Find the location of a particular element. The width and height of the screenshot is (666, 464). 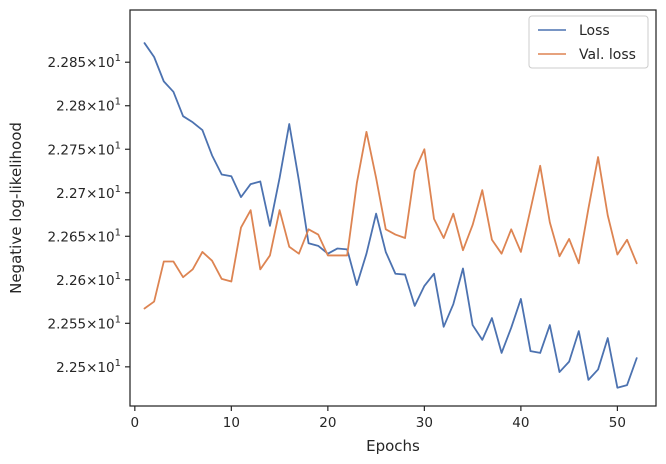

x-tick-label: 20 is located at coordinates (327, 423).